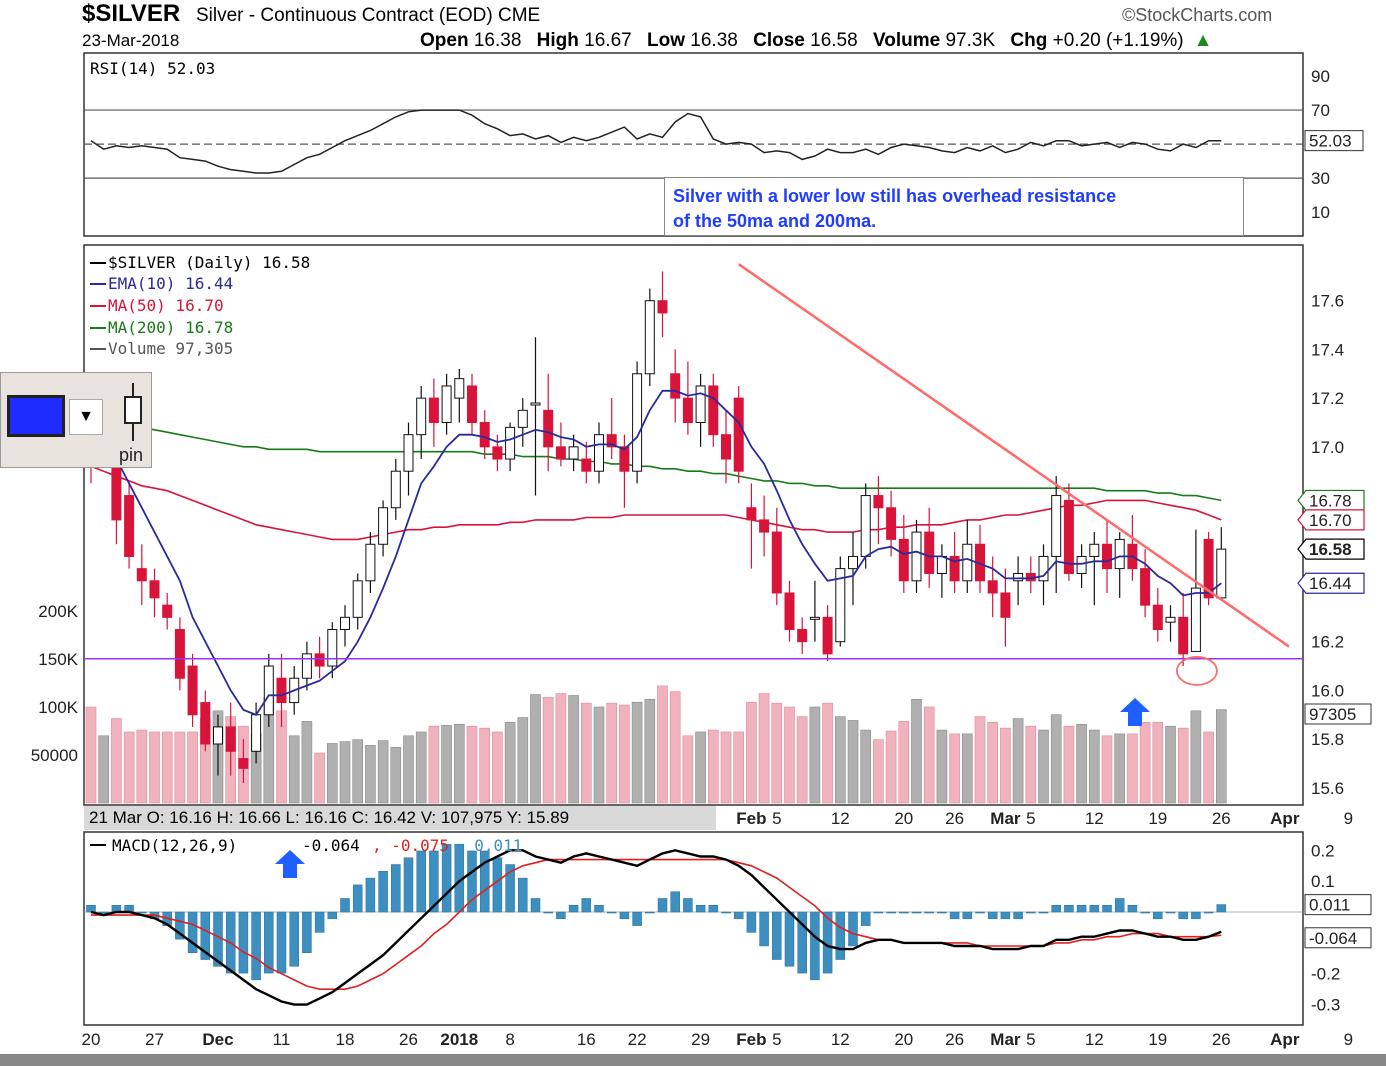  I want to click on color-picker-toolbar: ▼ pin, so click(76, 420).